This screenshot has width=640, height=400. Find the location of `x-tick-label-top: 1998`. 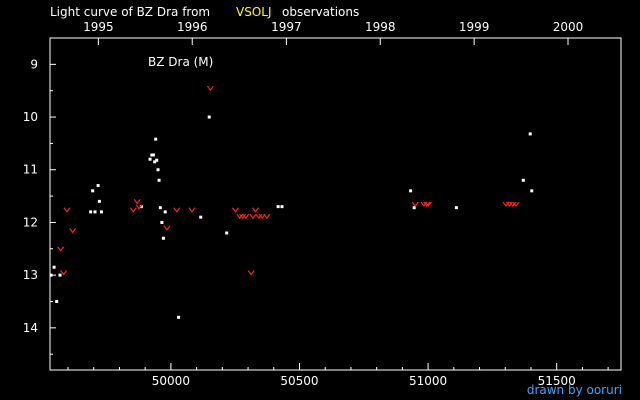

x-tick-label-top: 1998 is located at coordinates (380, 27).